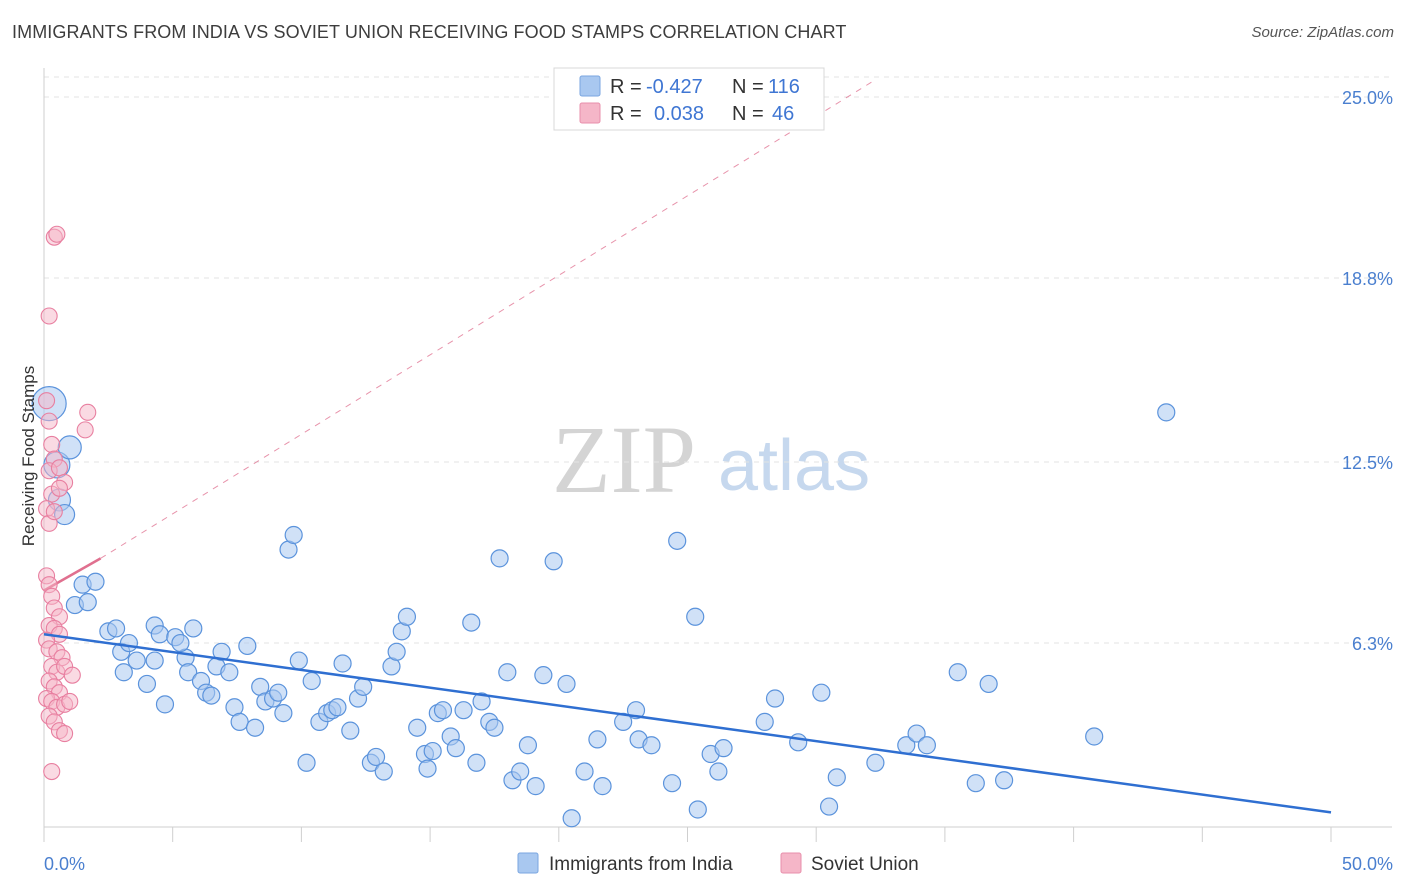 This screenshot has height=892, width=1406. Describe the element at coordinates (626, 87) in the screenshot. I see `legend-india-r-label: R =` at that location.